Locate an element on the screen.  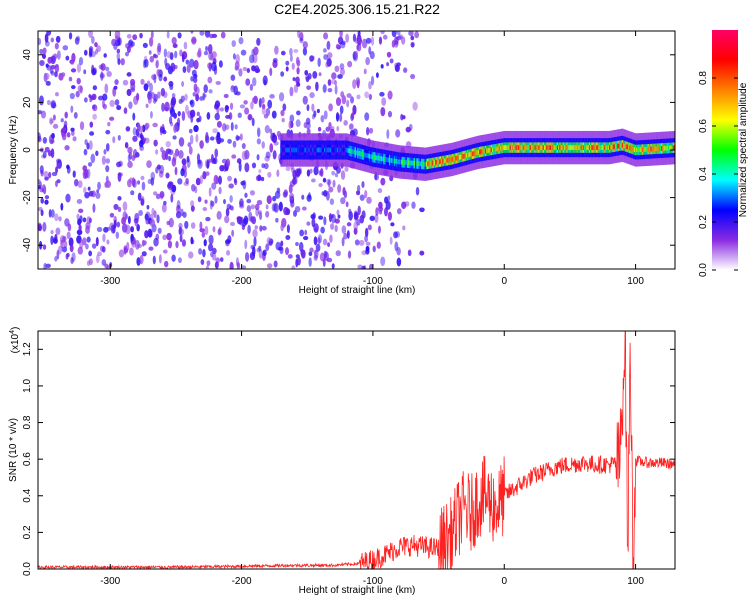
y-tick-label: -20 is located at coordinates (27, 197).